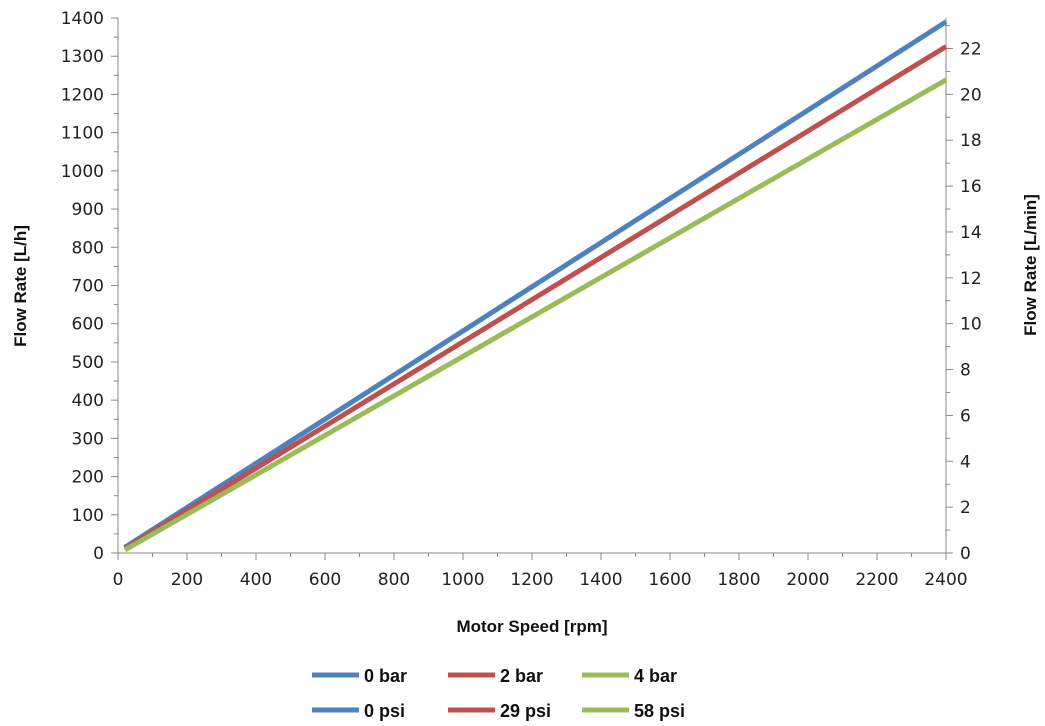 This screenshot has width=1045, height=726. Describe the element at coordinates (525, 711) in the screenshot. I see `legend-label: 29 psi` at that location.